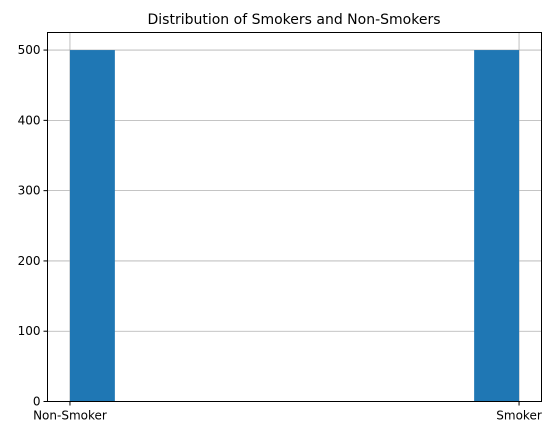  Describe the element at coordinates (92, 226) in the screenshot. I see `bar-non-smoker` at that location.